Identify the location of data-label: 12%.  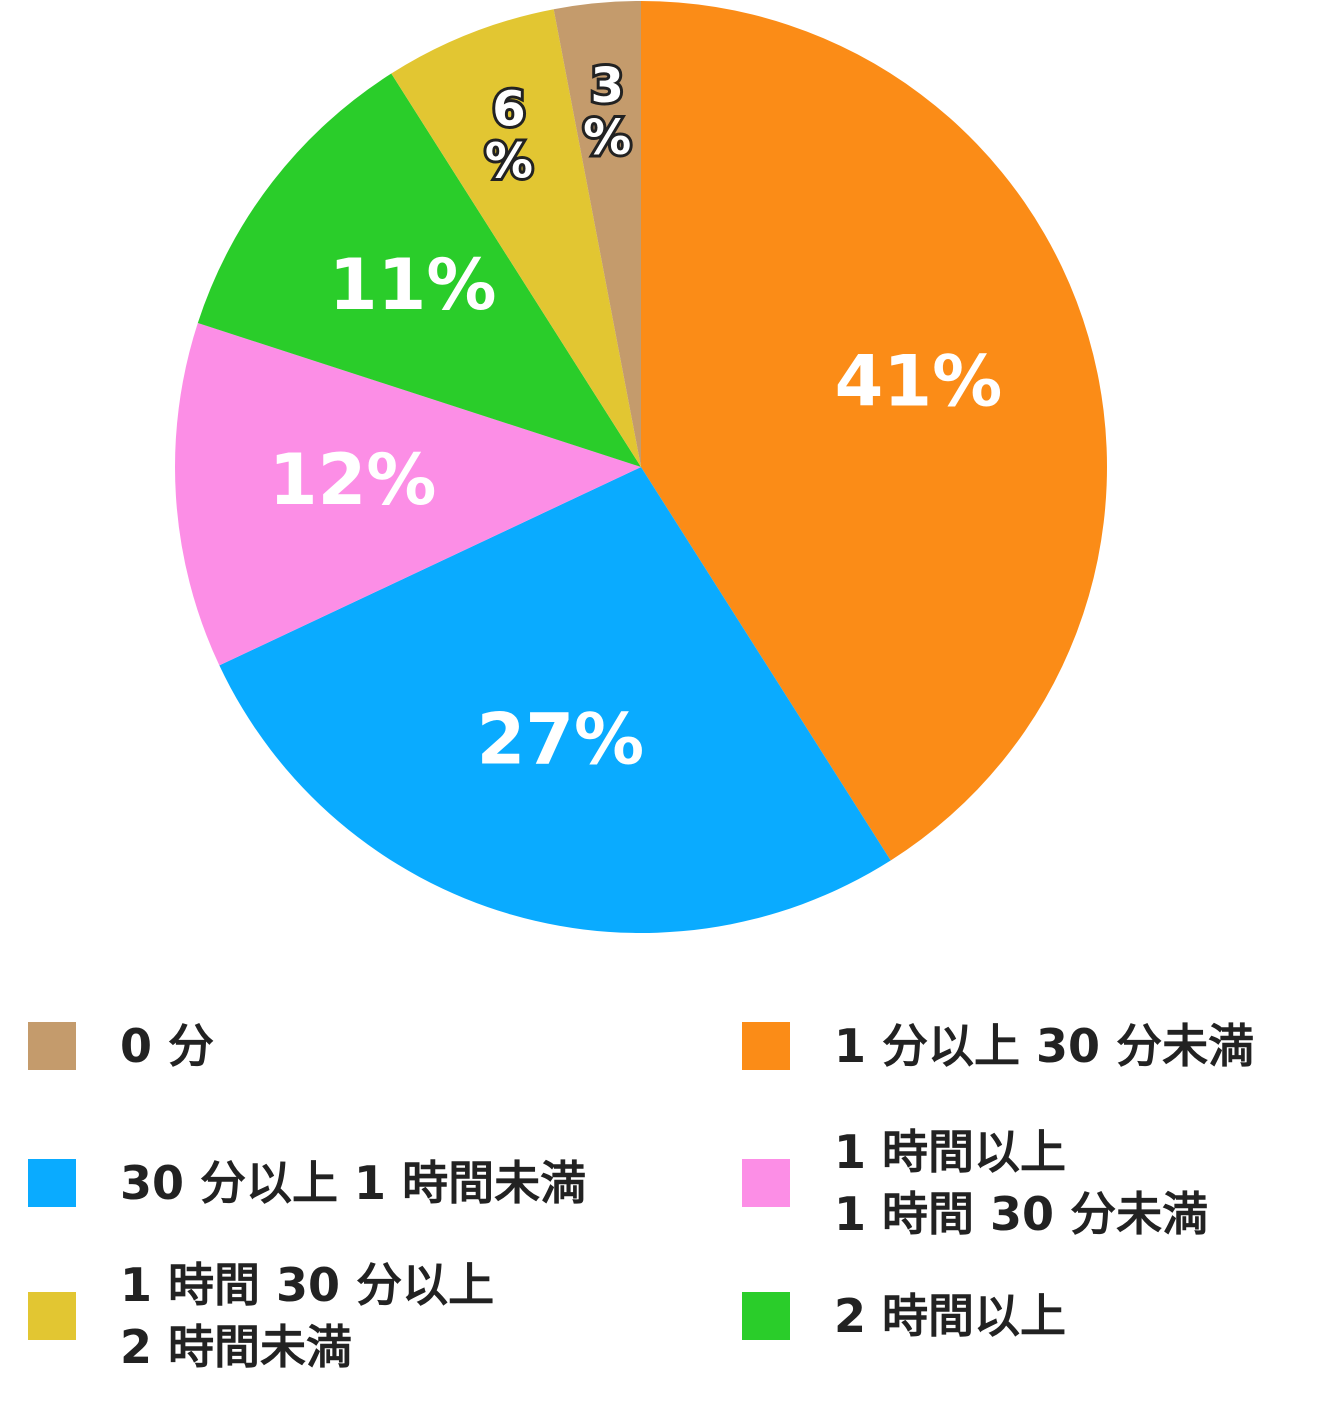
(353, 480).